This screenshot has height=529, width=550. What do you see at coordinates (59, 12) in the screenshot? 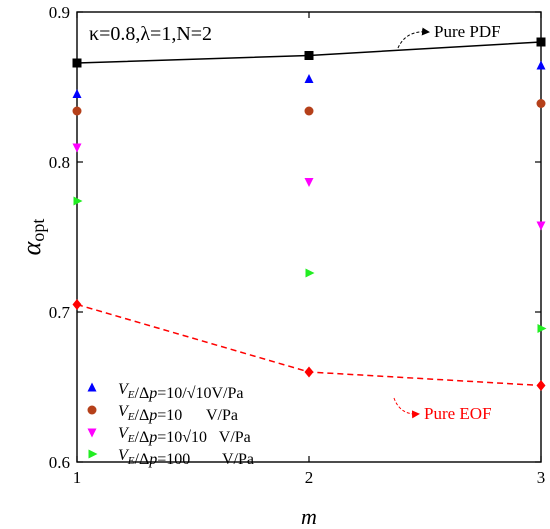
I see `y-tick-label: 0.9` at bounding box center [59, 12].